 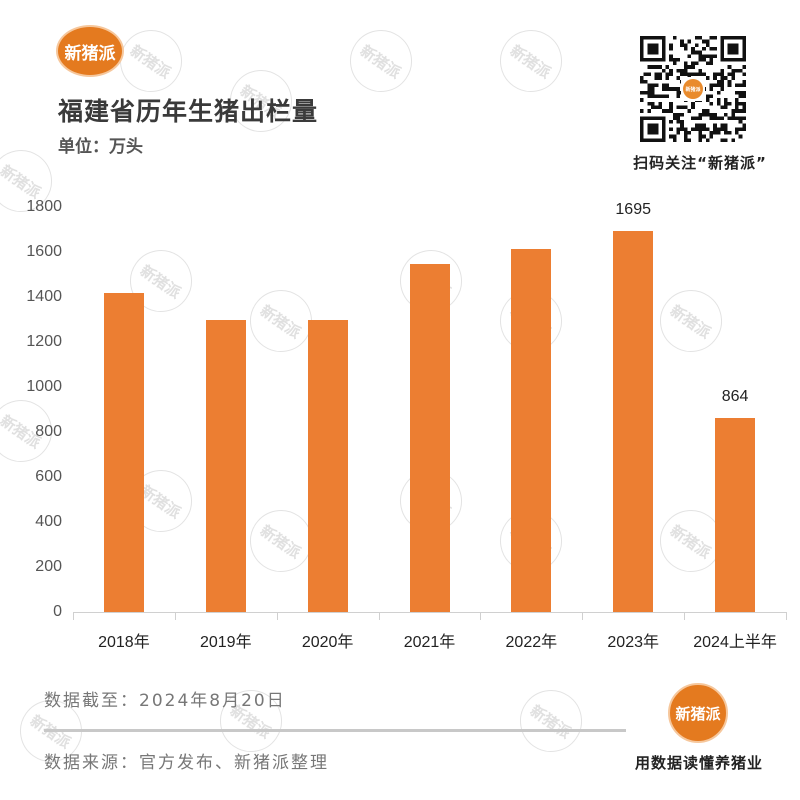 I want to click on x-category-label: 2023年, so click(x=633, y=642).